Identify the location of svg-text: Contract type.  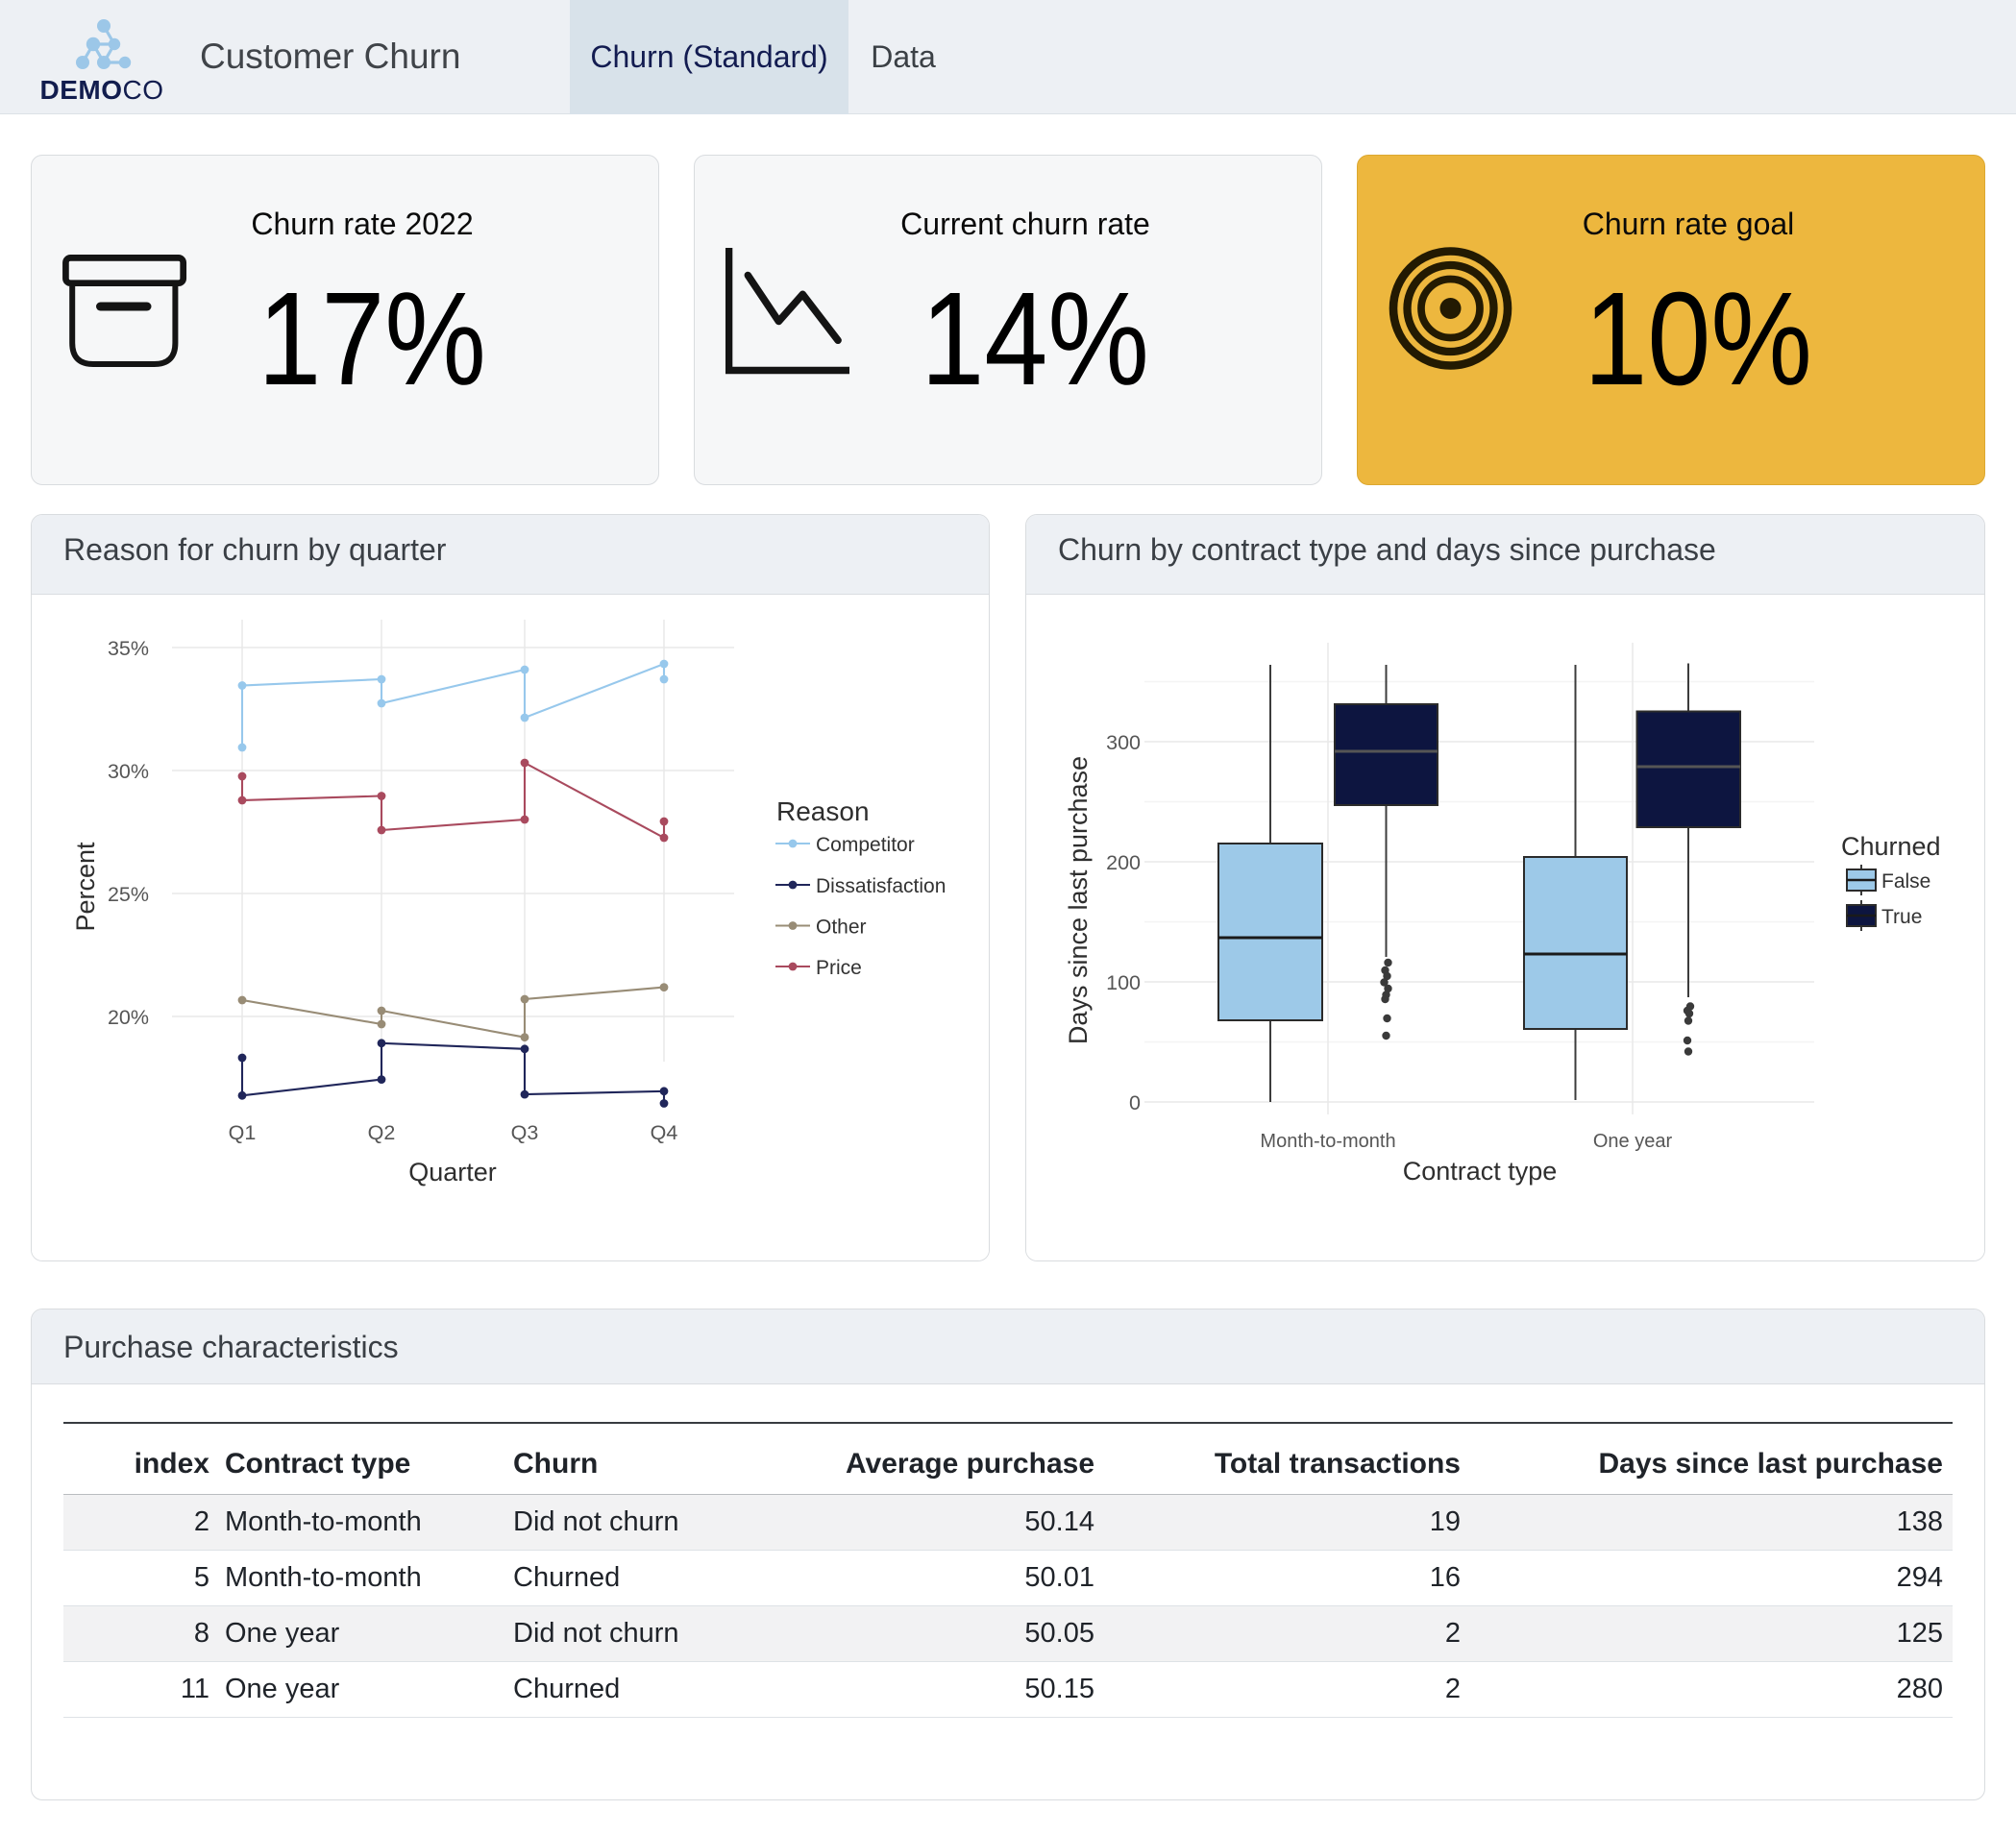
(1481, 1172).